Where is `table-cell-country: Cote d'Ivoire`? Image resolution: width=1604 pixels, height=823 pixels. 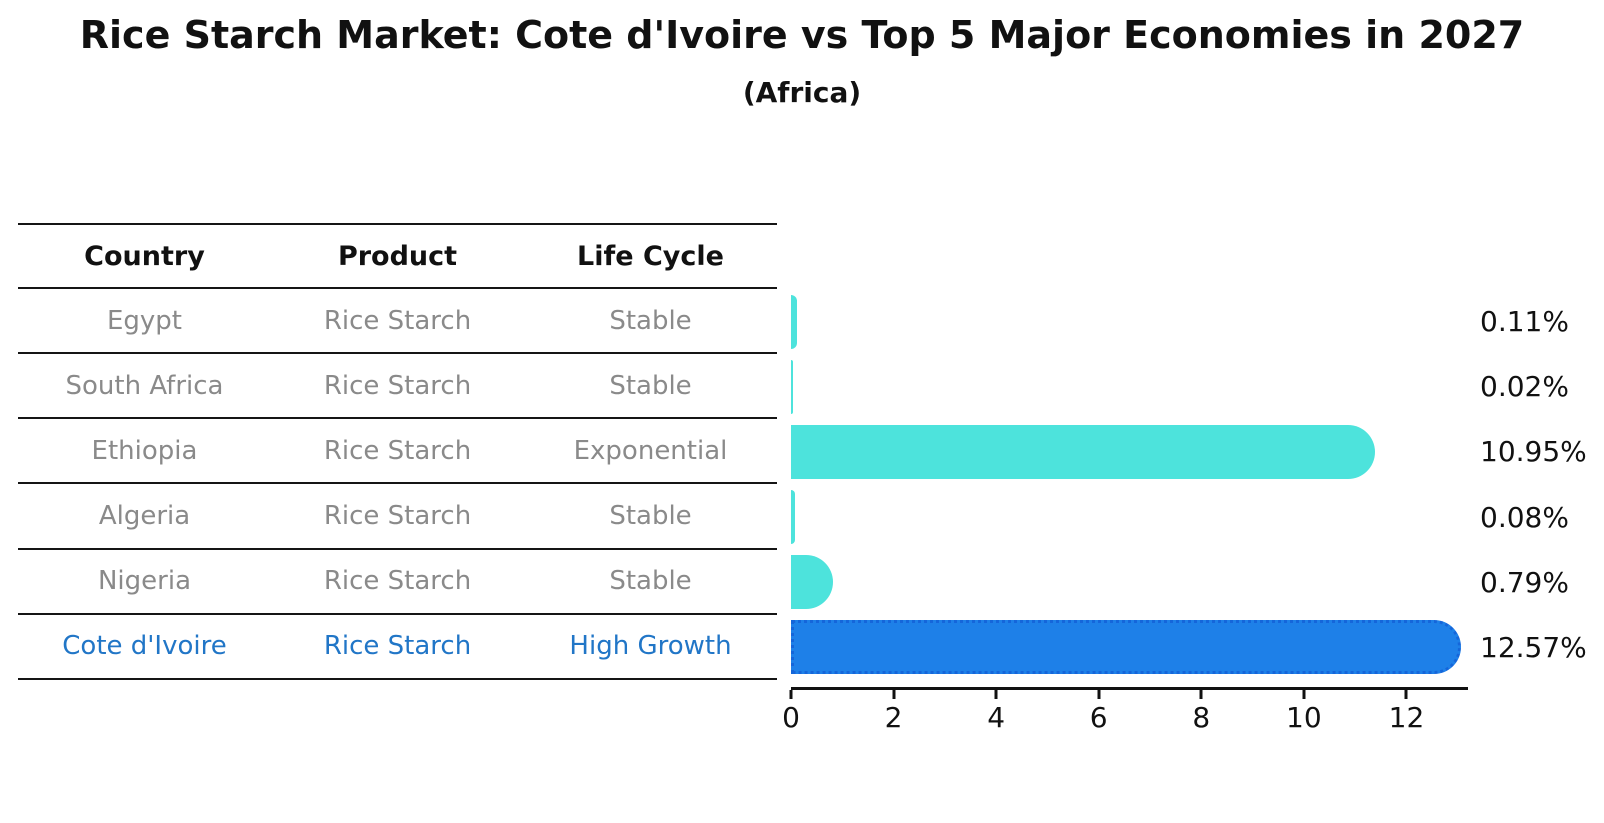 table-cell-country: Cote d'Ivoire is located at coordinates (144, 646).